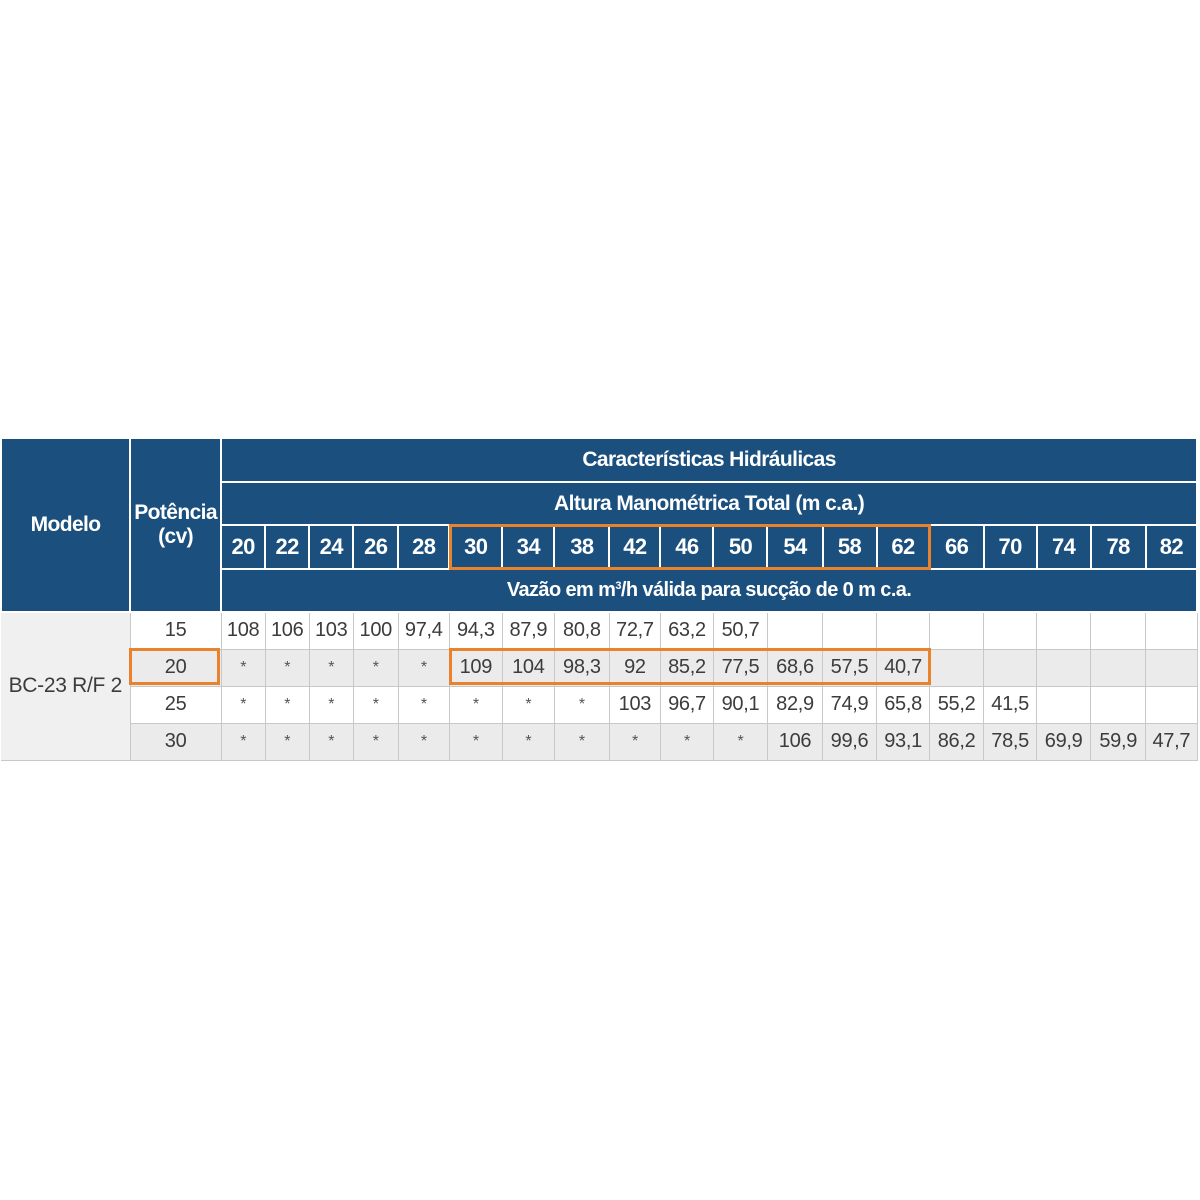  I want to click on power-cell: 15, so click(175, 630).